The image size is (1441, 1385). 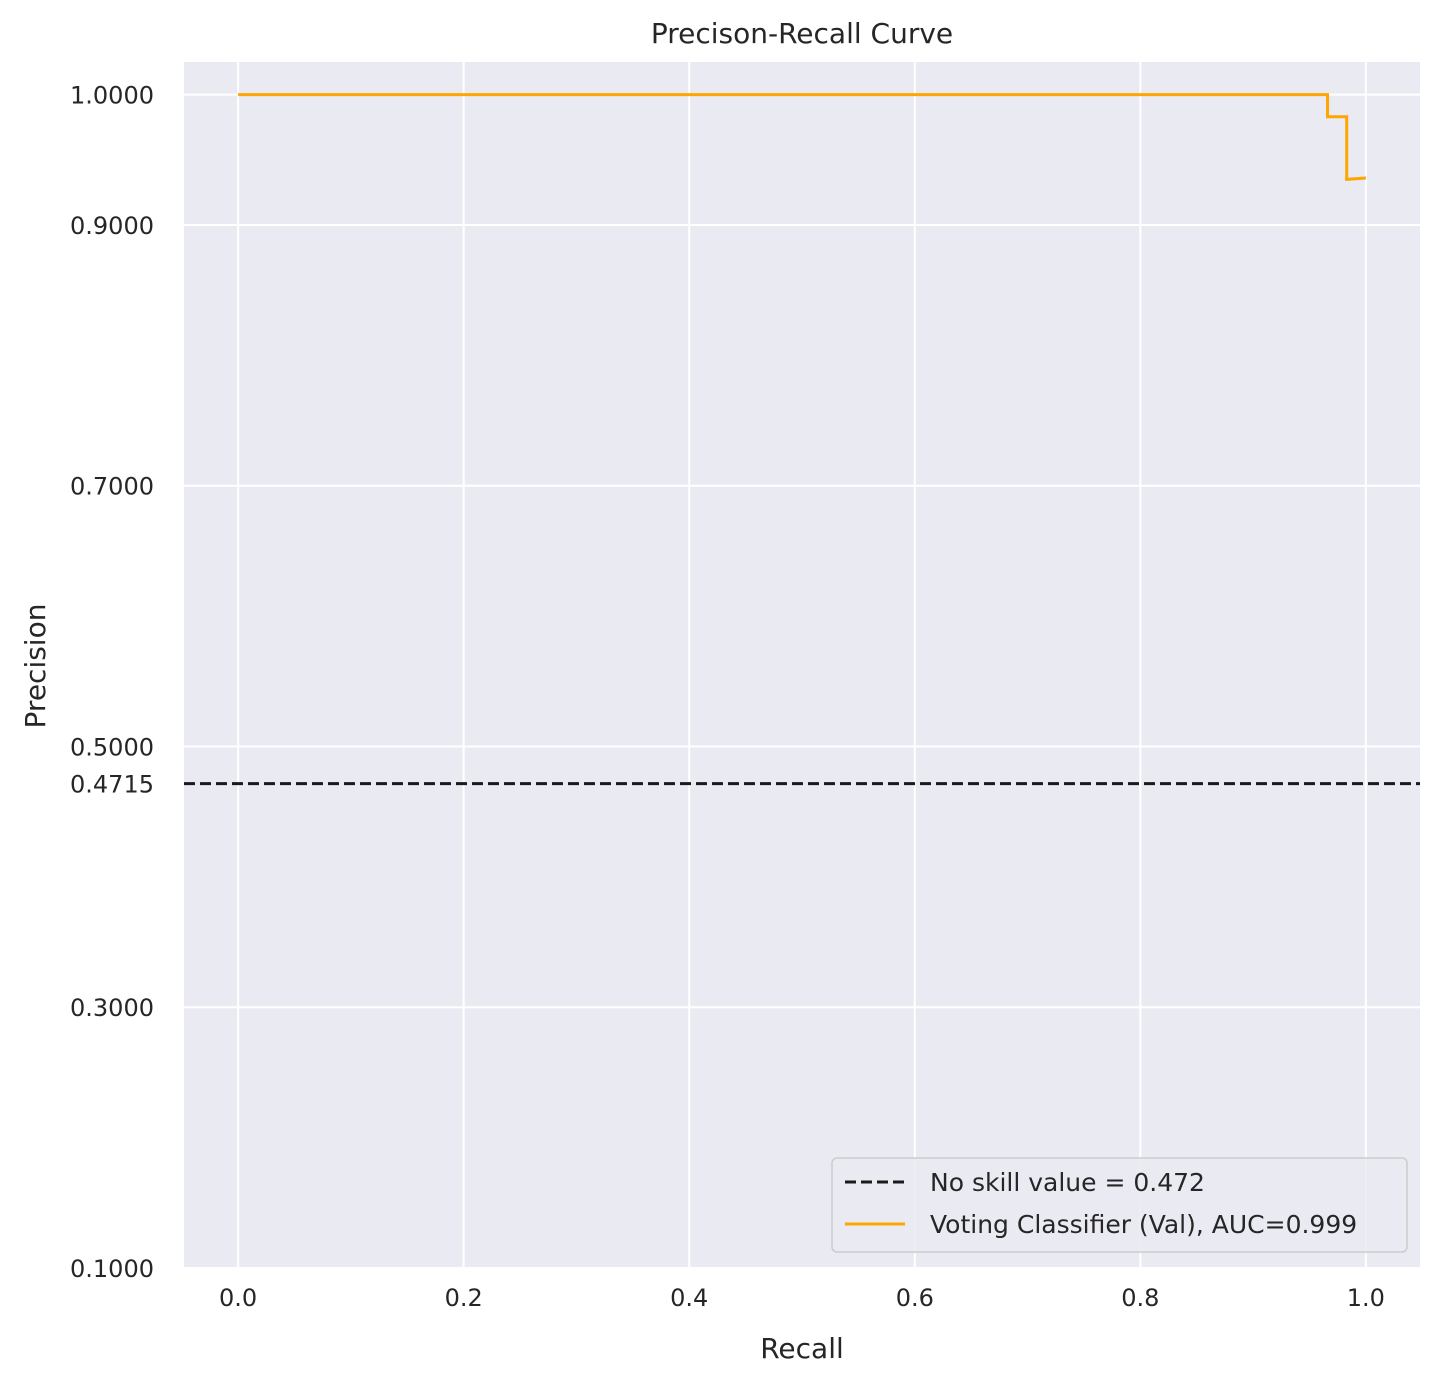 I want to click on legend-box, so click(x=1119, y=1205).